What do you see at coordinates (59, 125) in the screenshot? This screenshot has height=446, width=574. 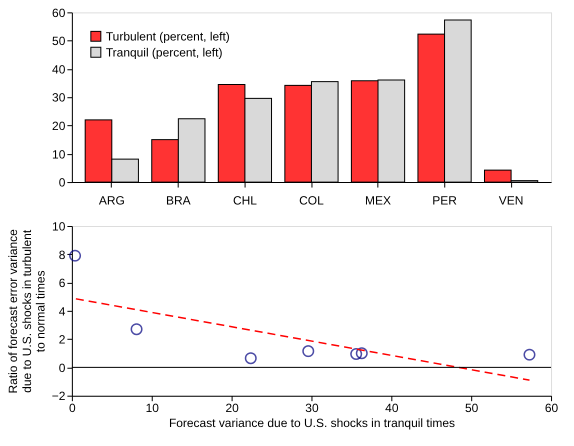 I see `y-tick-label: 20` at bounding box center [59, 125].